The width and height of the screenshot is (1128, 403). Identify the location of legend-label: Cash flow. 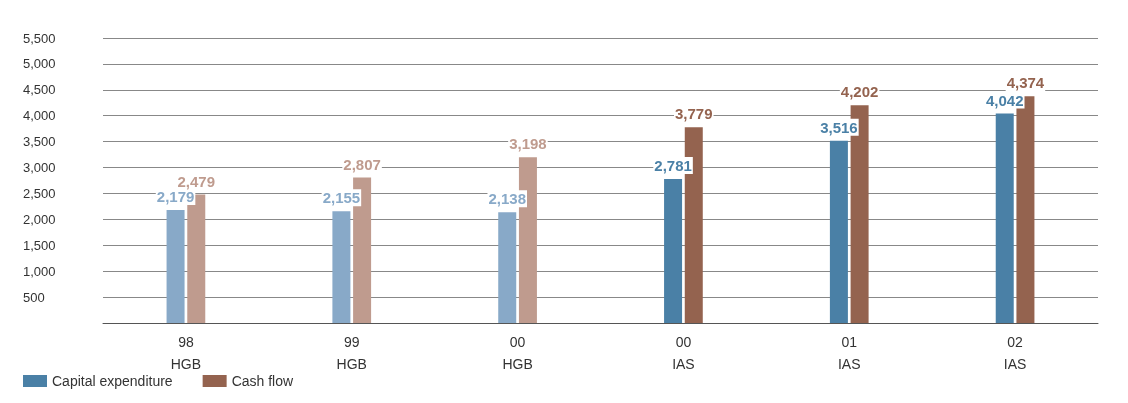
(262, 381).